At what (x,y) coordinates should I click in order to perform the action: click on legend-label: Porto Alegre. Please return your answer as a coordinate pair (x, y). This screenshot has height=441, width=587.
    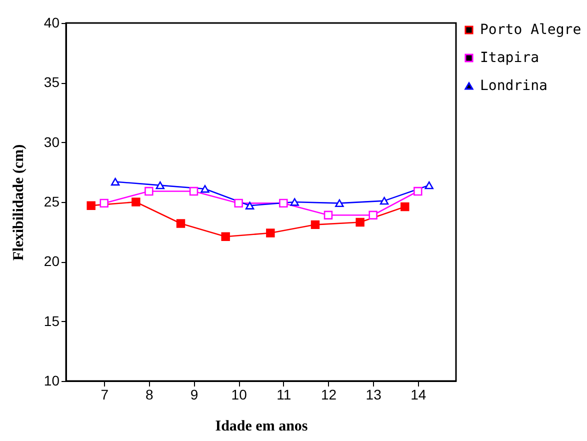
    Looking at the image, I should click on (531, 30).